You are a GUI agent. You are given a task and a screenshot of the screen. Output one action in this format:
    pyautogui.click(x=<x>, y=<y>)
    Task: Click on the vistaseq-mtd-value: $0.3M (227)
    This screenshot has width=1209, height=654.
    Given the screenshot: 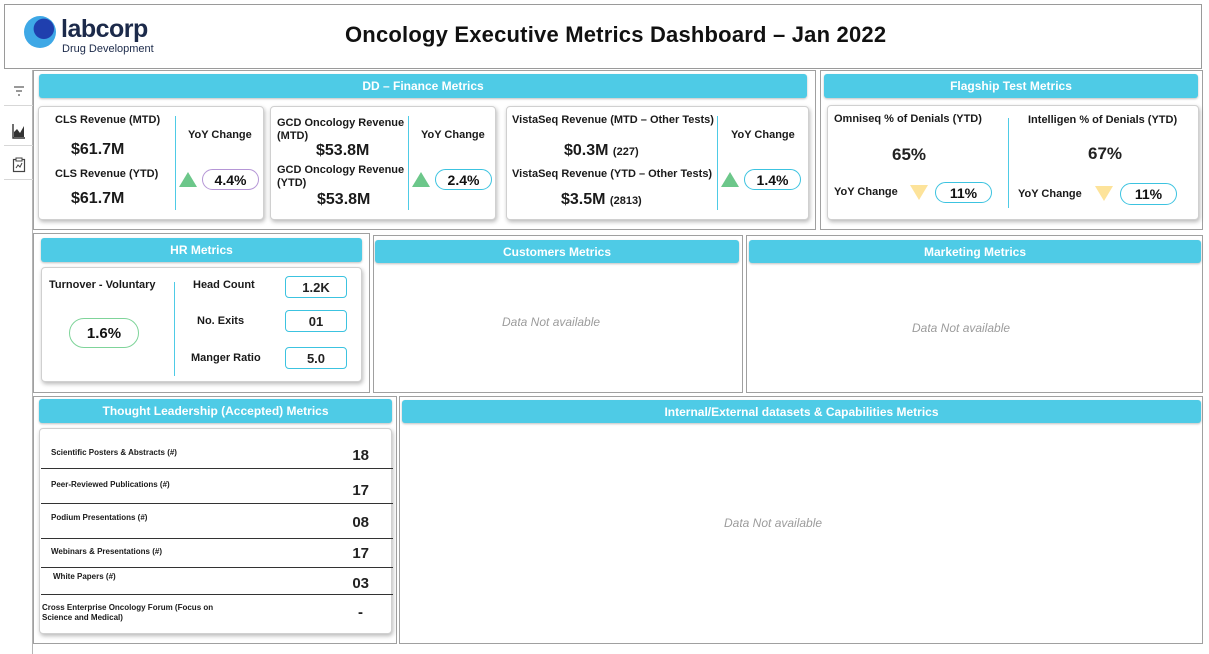 What is the action you would take?
    pyautogui.click(x=601, y=151)
    